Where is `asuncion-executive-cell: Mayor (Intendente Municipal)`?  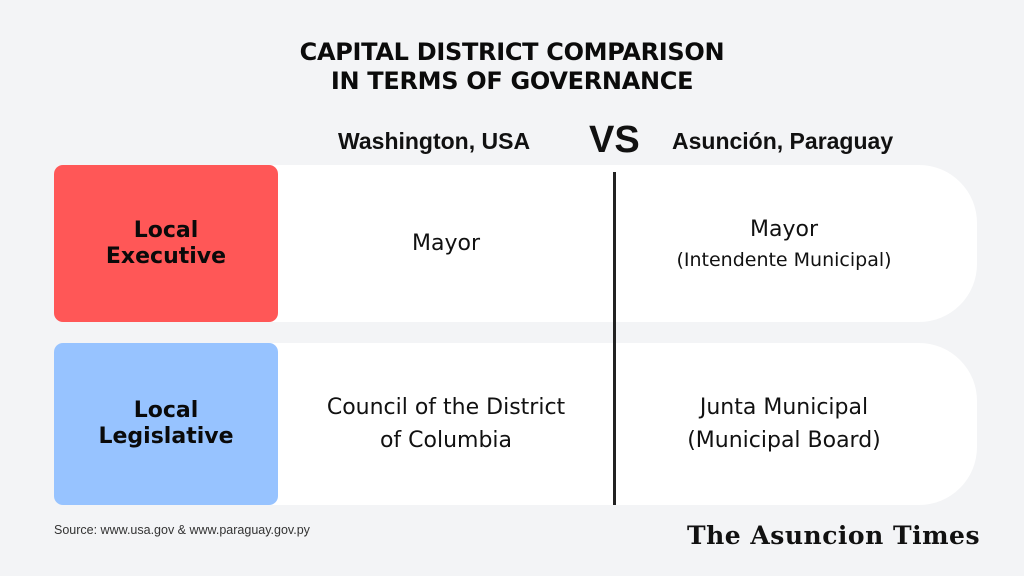 asuncion-executive-cell: Mayor (Intendente Municipal) is located at coordinates (784, 243).